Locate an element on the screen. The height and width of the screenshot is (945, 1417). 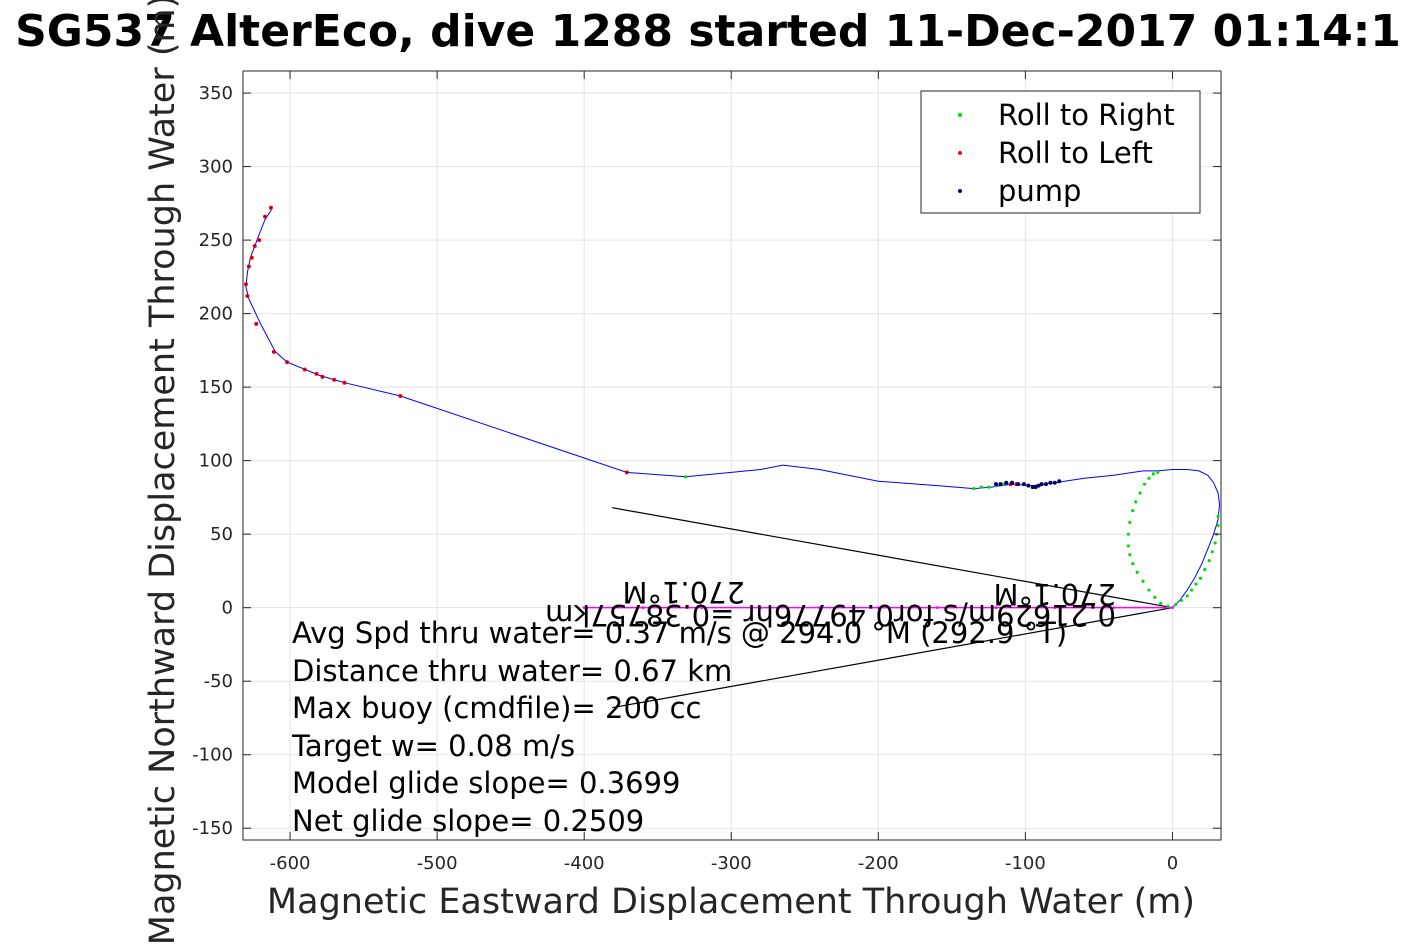
legend-label-pump: pump is located at coordinates (1039, 191).